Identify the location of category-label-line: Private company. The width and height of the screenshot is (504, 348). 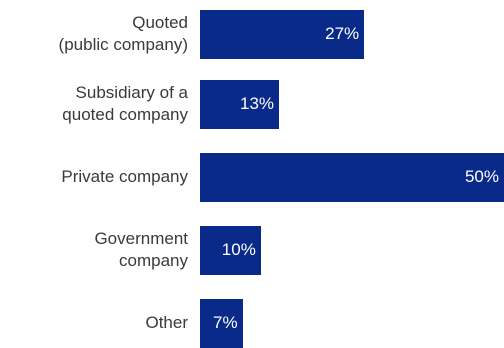
(124, 176).